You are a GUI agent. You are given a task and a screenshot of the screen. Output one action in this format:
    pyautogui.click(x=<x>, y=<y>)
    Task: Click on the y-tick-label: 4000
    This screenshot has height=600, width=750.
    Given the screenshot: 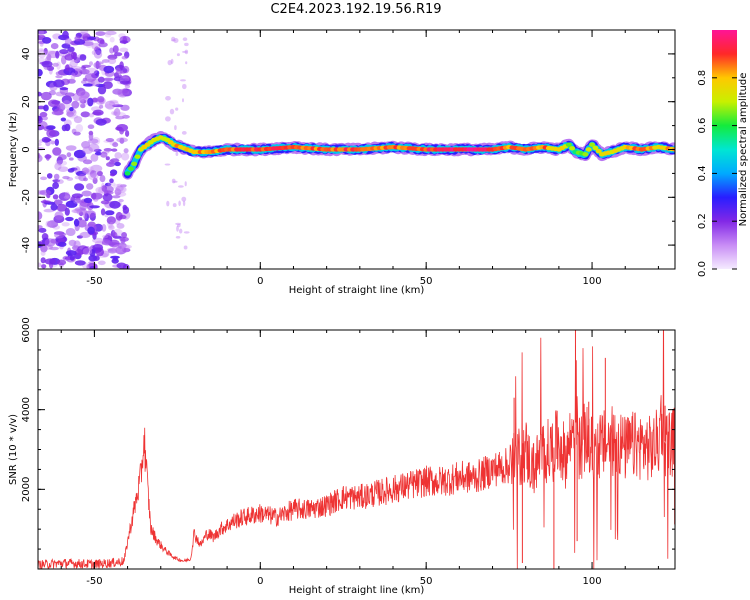 What is the action you would take?
    pyautogui.click(x=26, y=409)
    